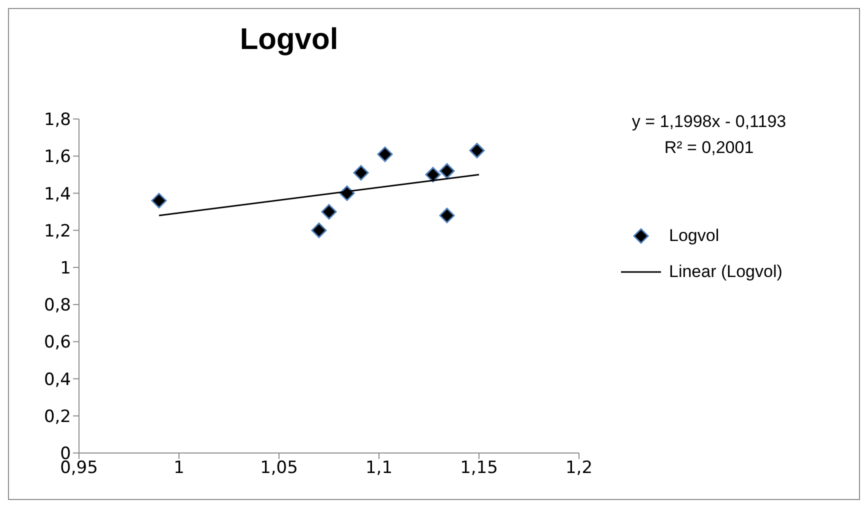 The image size is (868, 509). I want to click on y-tick-label: 1, so click(65, 268).